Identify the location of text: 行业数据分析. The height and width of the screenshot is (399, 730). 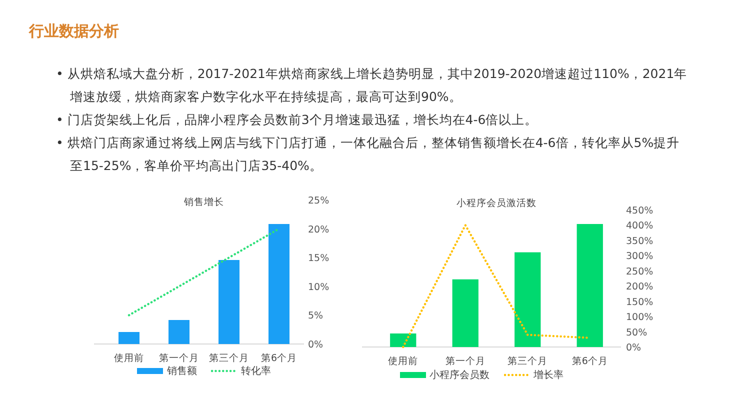
(74, 31).